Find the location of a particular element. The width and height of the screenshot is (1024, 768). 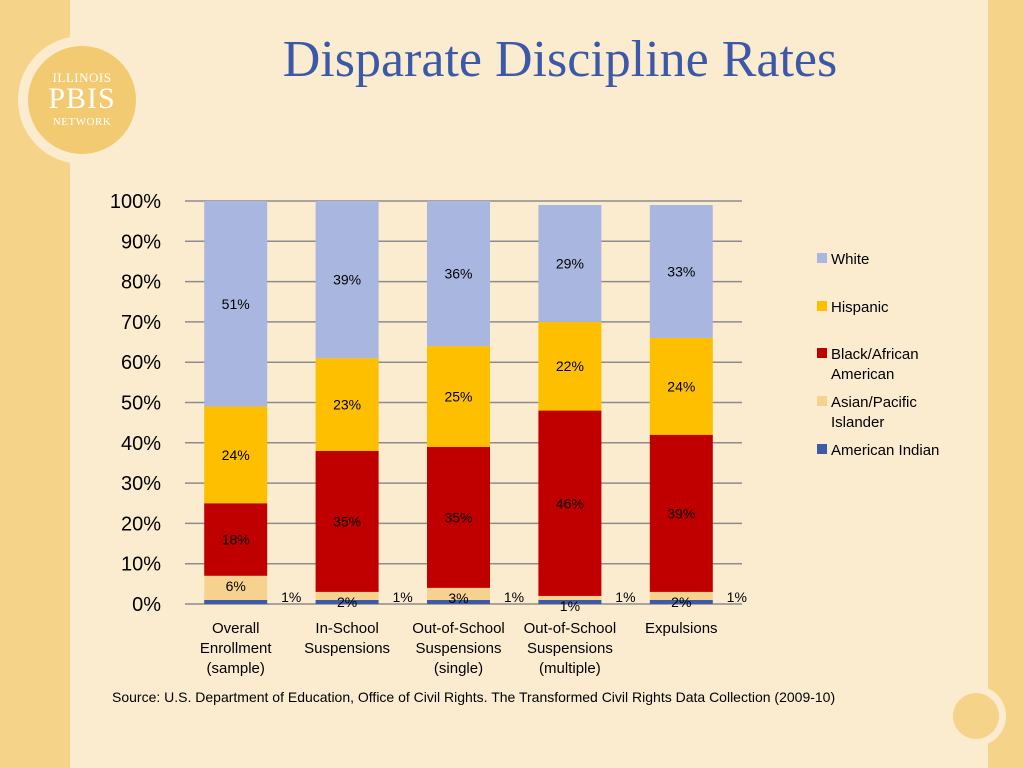

legend-label: Hispanic is located at coordinates (860, 307).